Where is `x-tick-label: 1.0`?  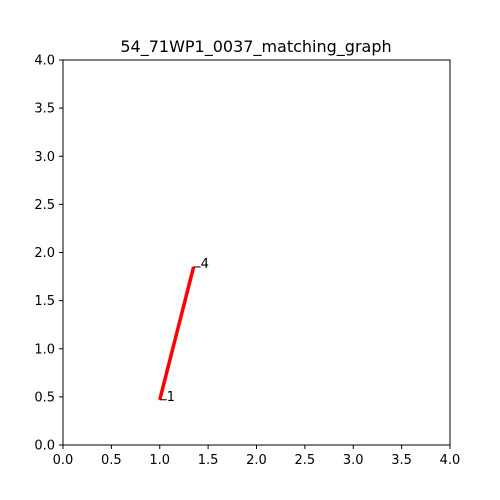 x-tick-label: 1.0 is located at coordinates (159, 460).